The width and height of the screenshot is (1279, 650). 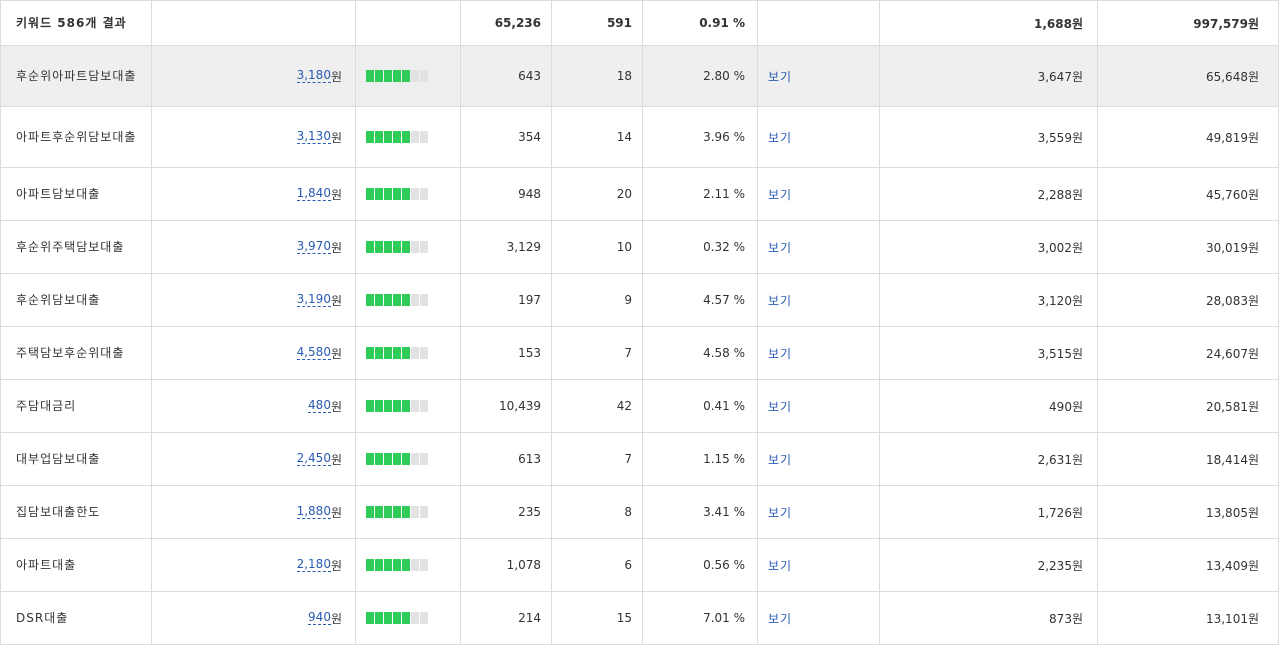 I want to click on table-row: 주담대금리 480 원 10,439 42 0.41 % 보기 490원 20,581원, so click(x=639, y=406).